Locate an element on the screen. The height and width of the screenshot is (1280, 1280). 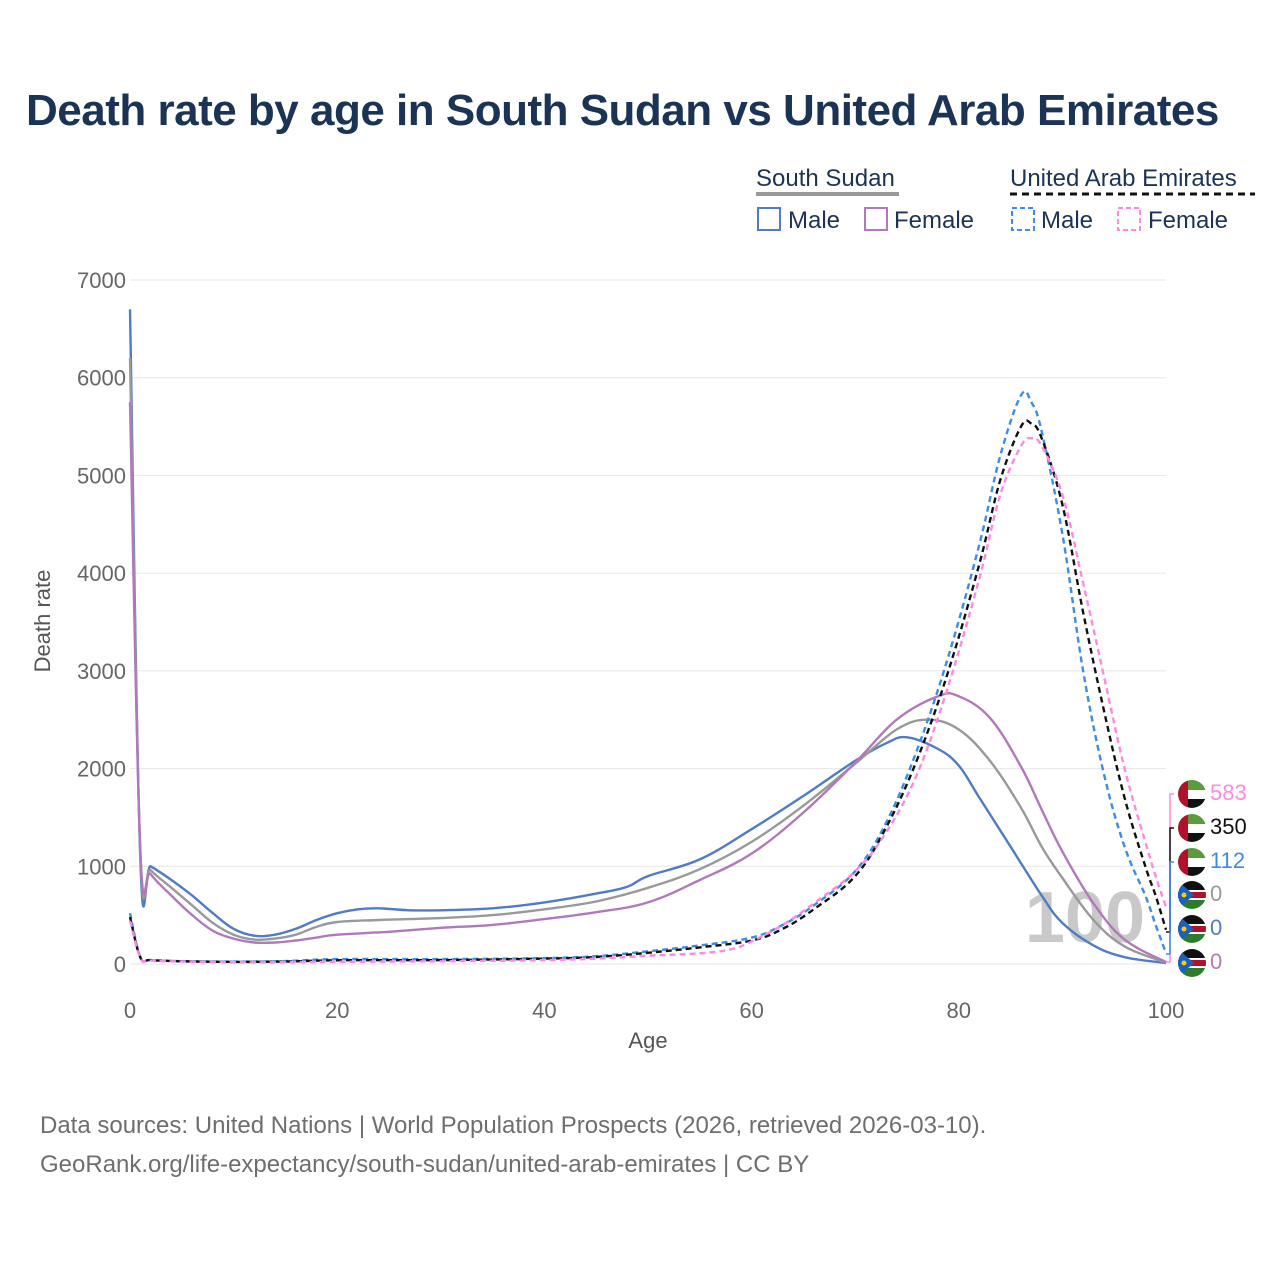
y-tick-label: 4000 is located at coordinates (101, 573).